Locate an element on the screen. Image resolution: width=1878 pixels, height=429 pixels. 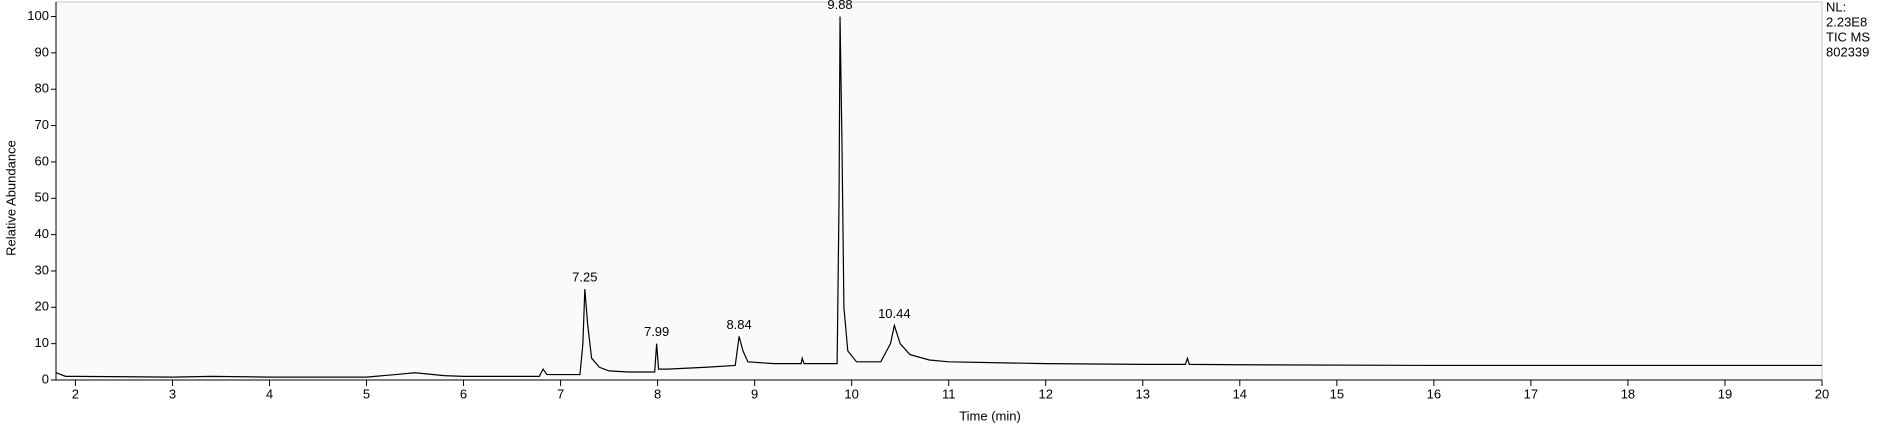
x-tick-label: 9 is located at coordinates (754, 393).